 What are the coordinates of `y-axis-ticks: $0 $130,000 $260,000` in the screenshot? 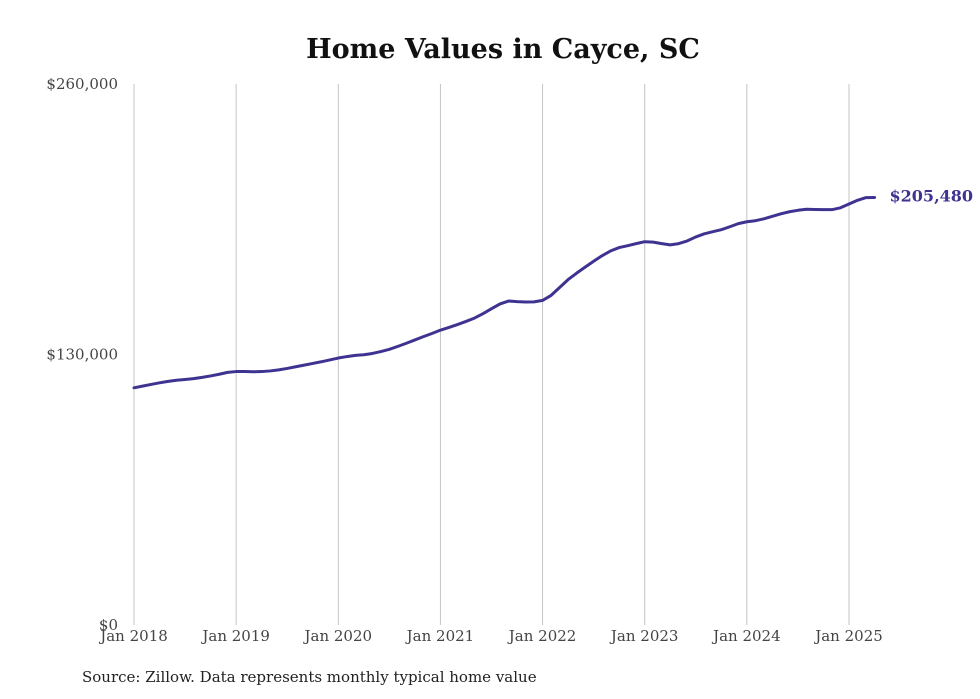 It's located at (82, 354).